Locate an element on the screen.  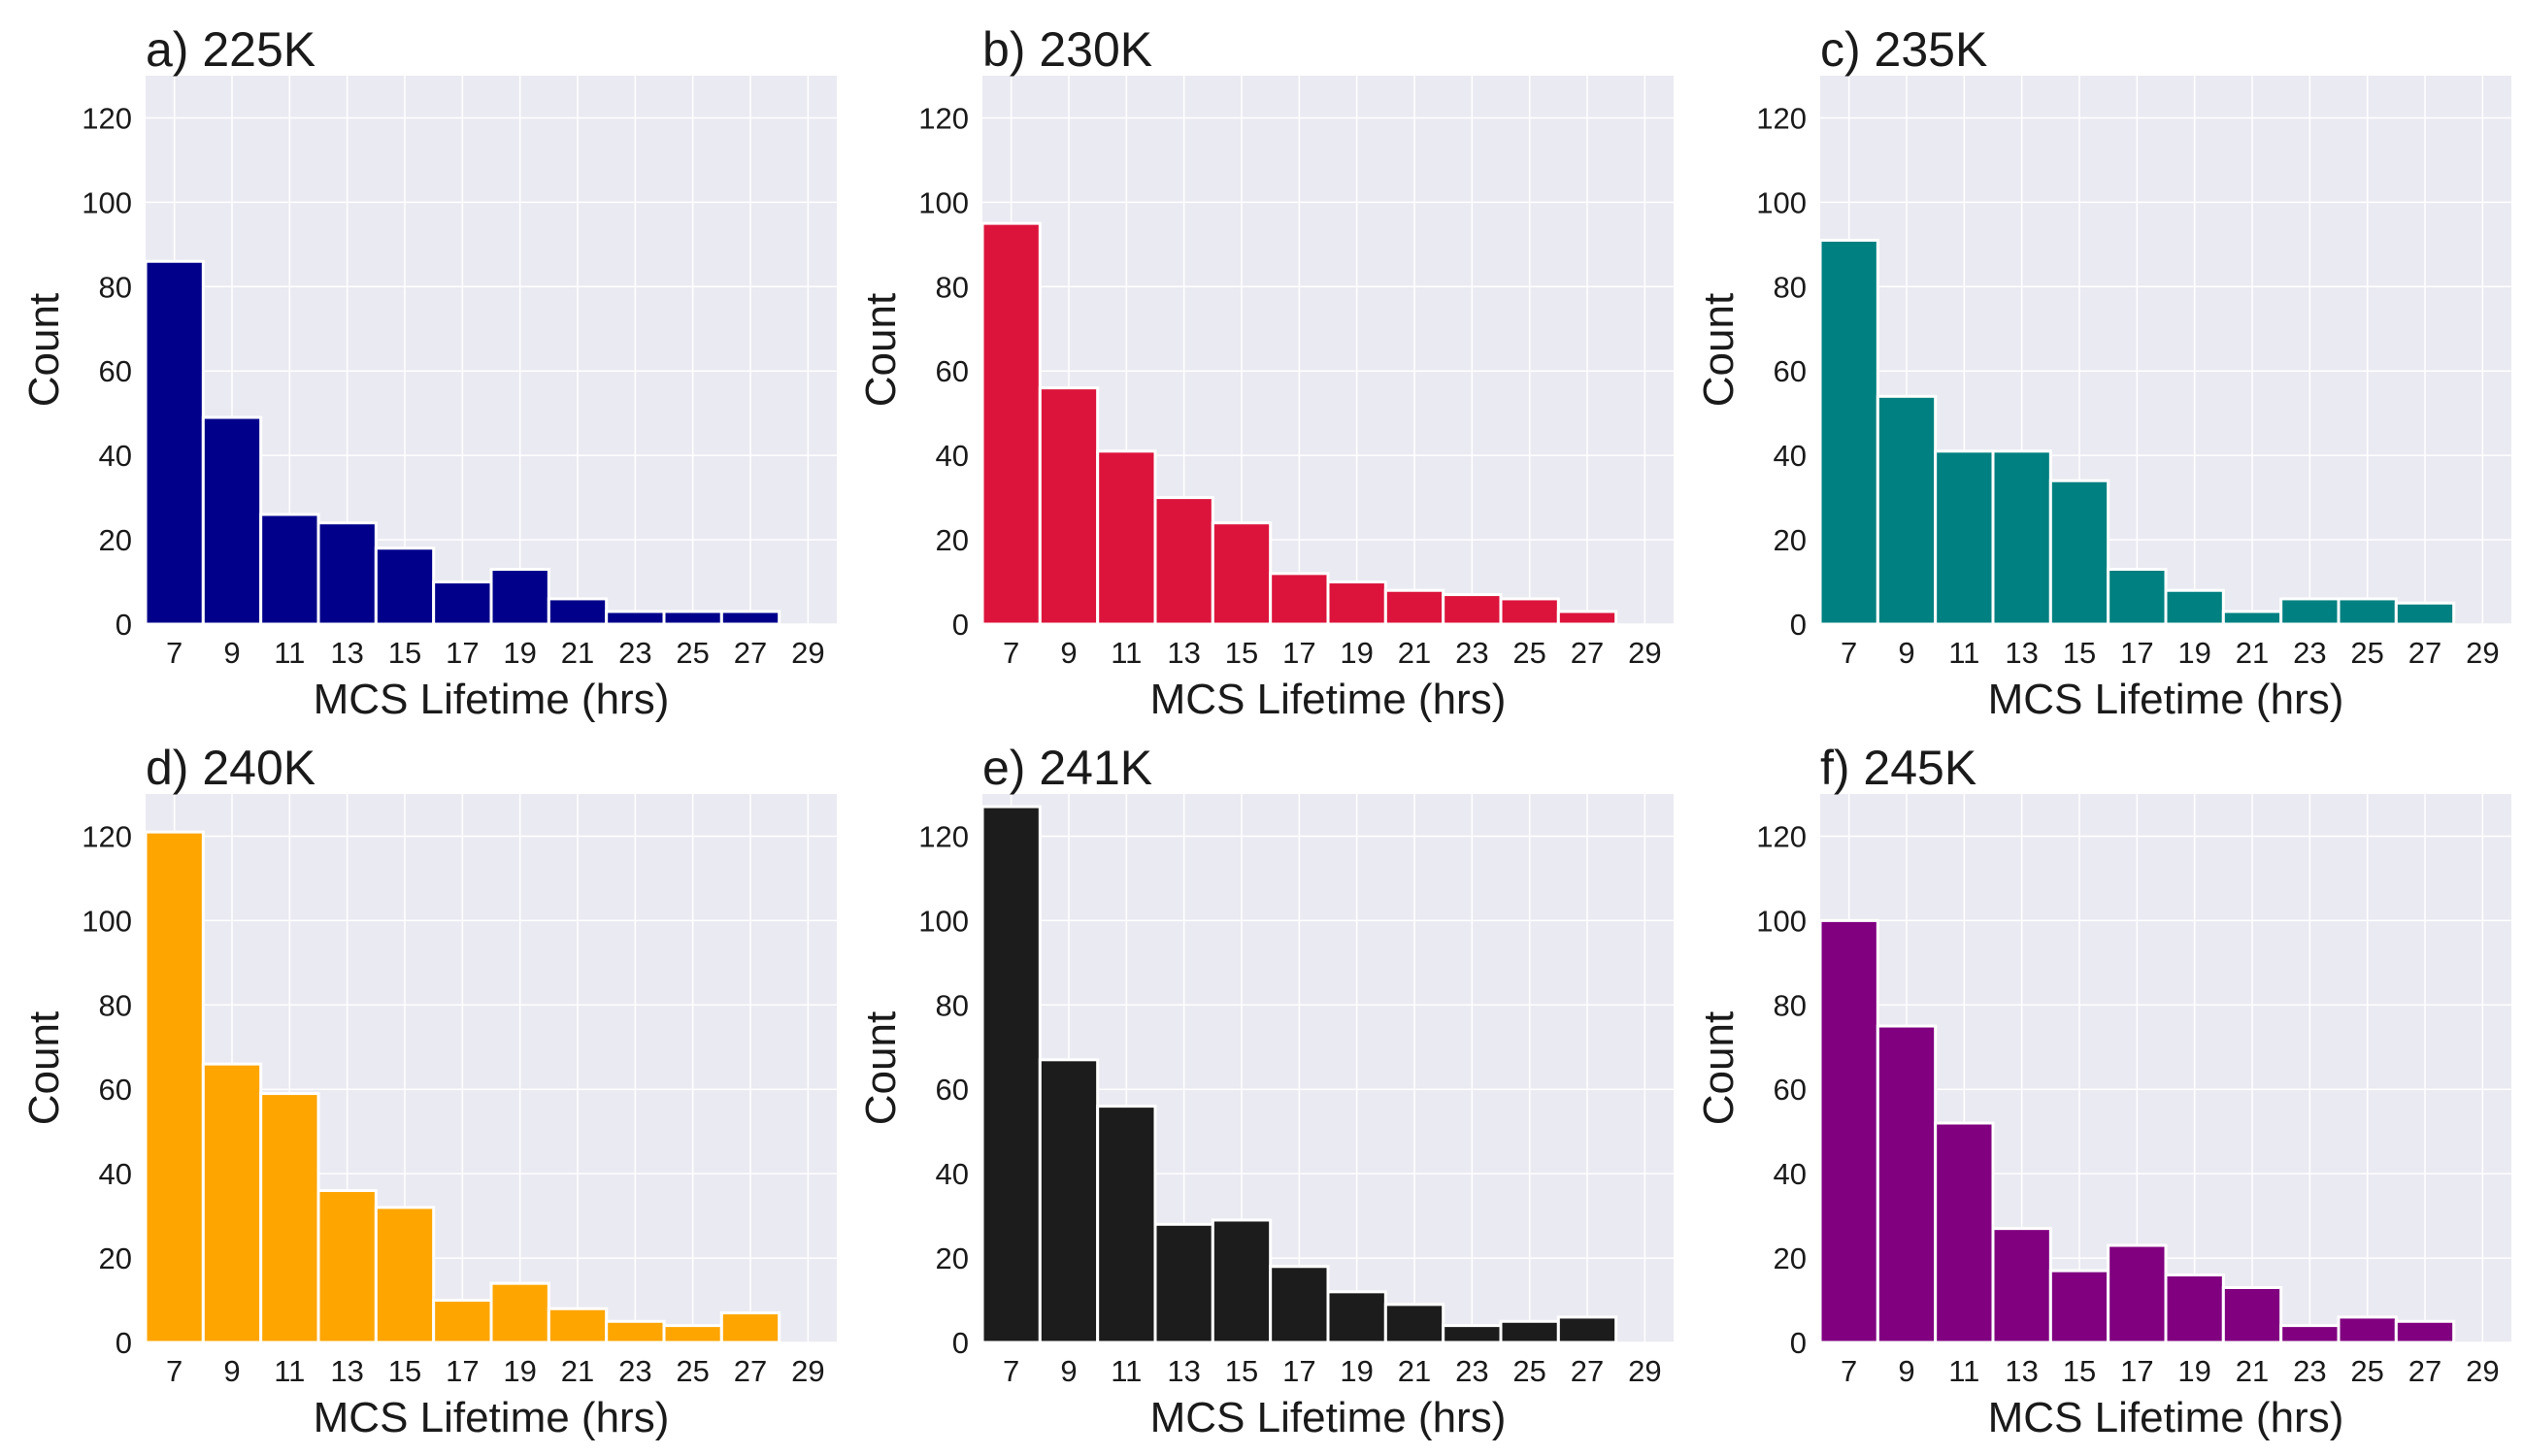
x-tick-label: 25 is located at coordinates (2366, 653).